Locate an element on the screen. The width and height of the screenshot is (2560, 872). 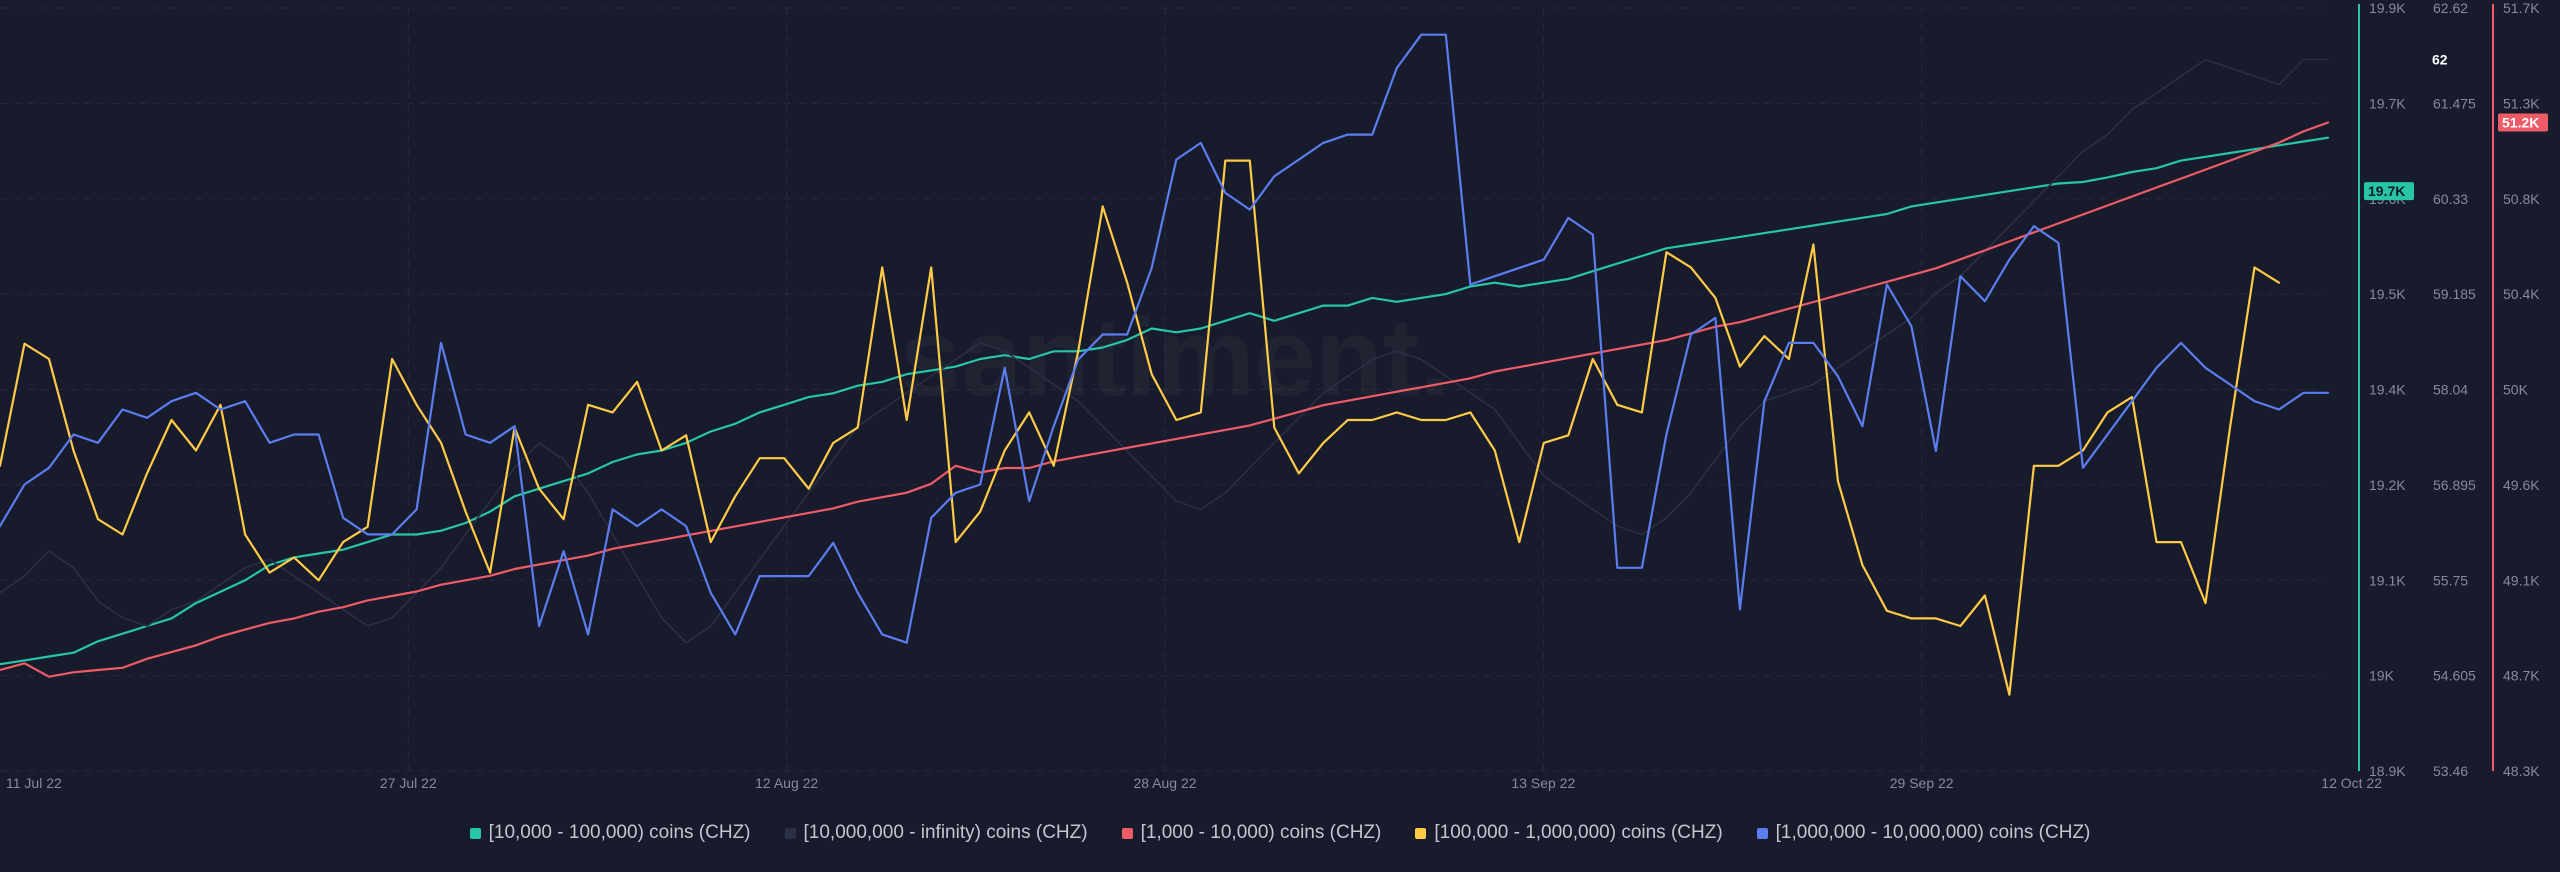
x-tick-label: 13 Sep 22 is located at coordinates (1543, 783).